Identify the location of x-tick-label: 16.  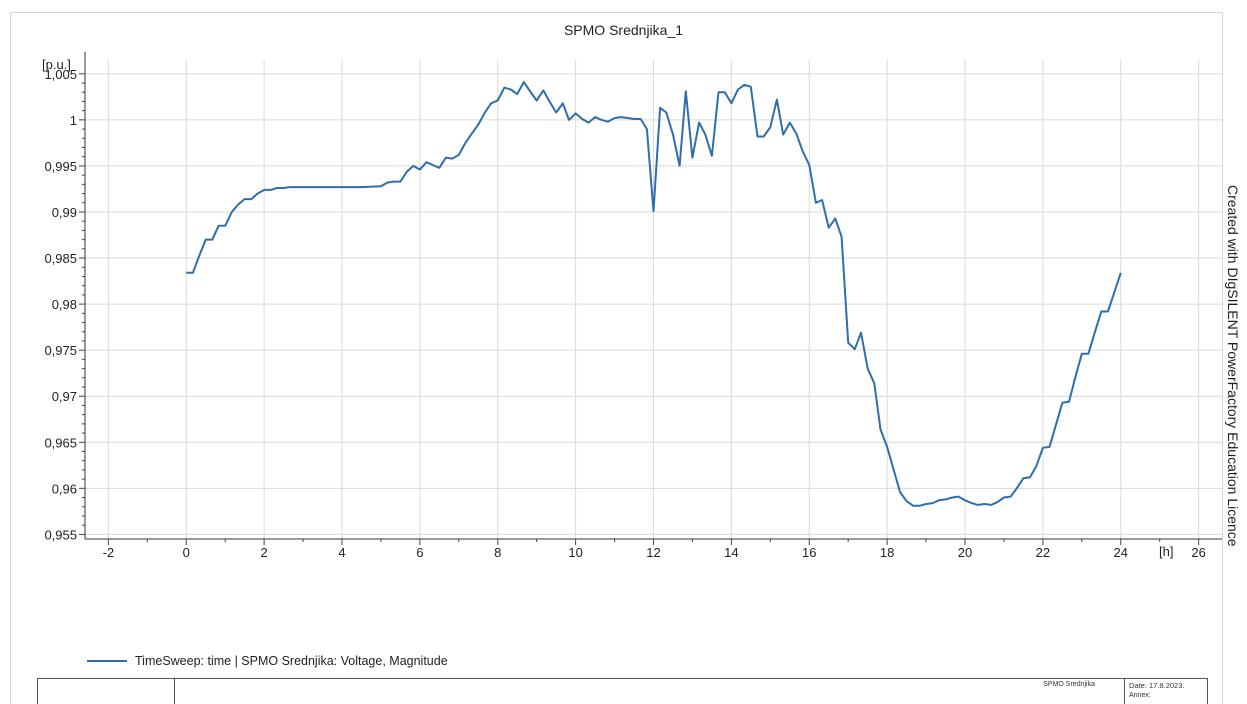
(809, 552).